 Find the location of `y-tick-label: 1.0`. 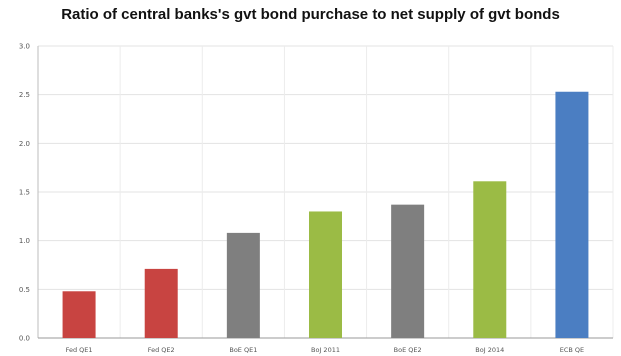

y-tick-label: 1.0 is located at coordinates (24, 241).